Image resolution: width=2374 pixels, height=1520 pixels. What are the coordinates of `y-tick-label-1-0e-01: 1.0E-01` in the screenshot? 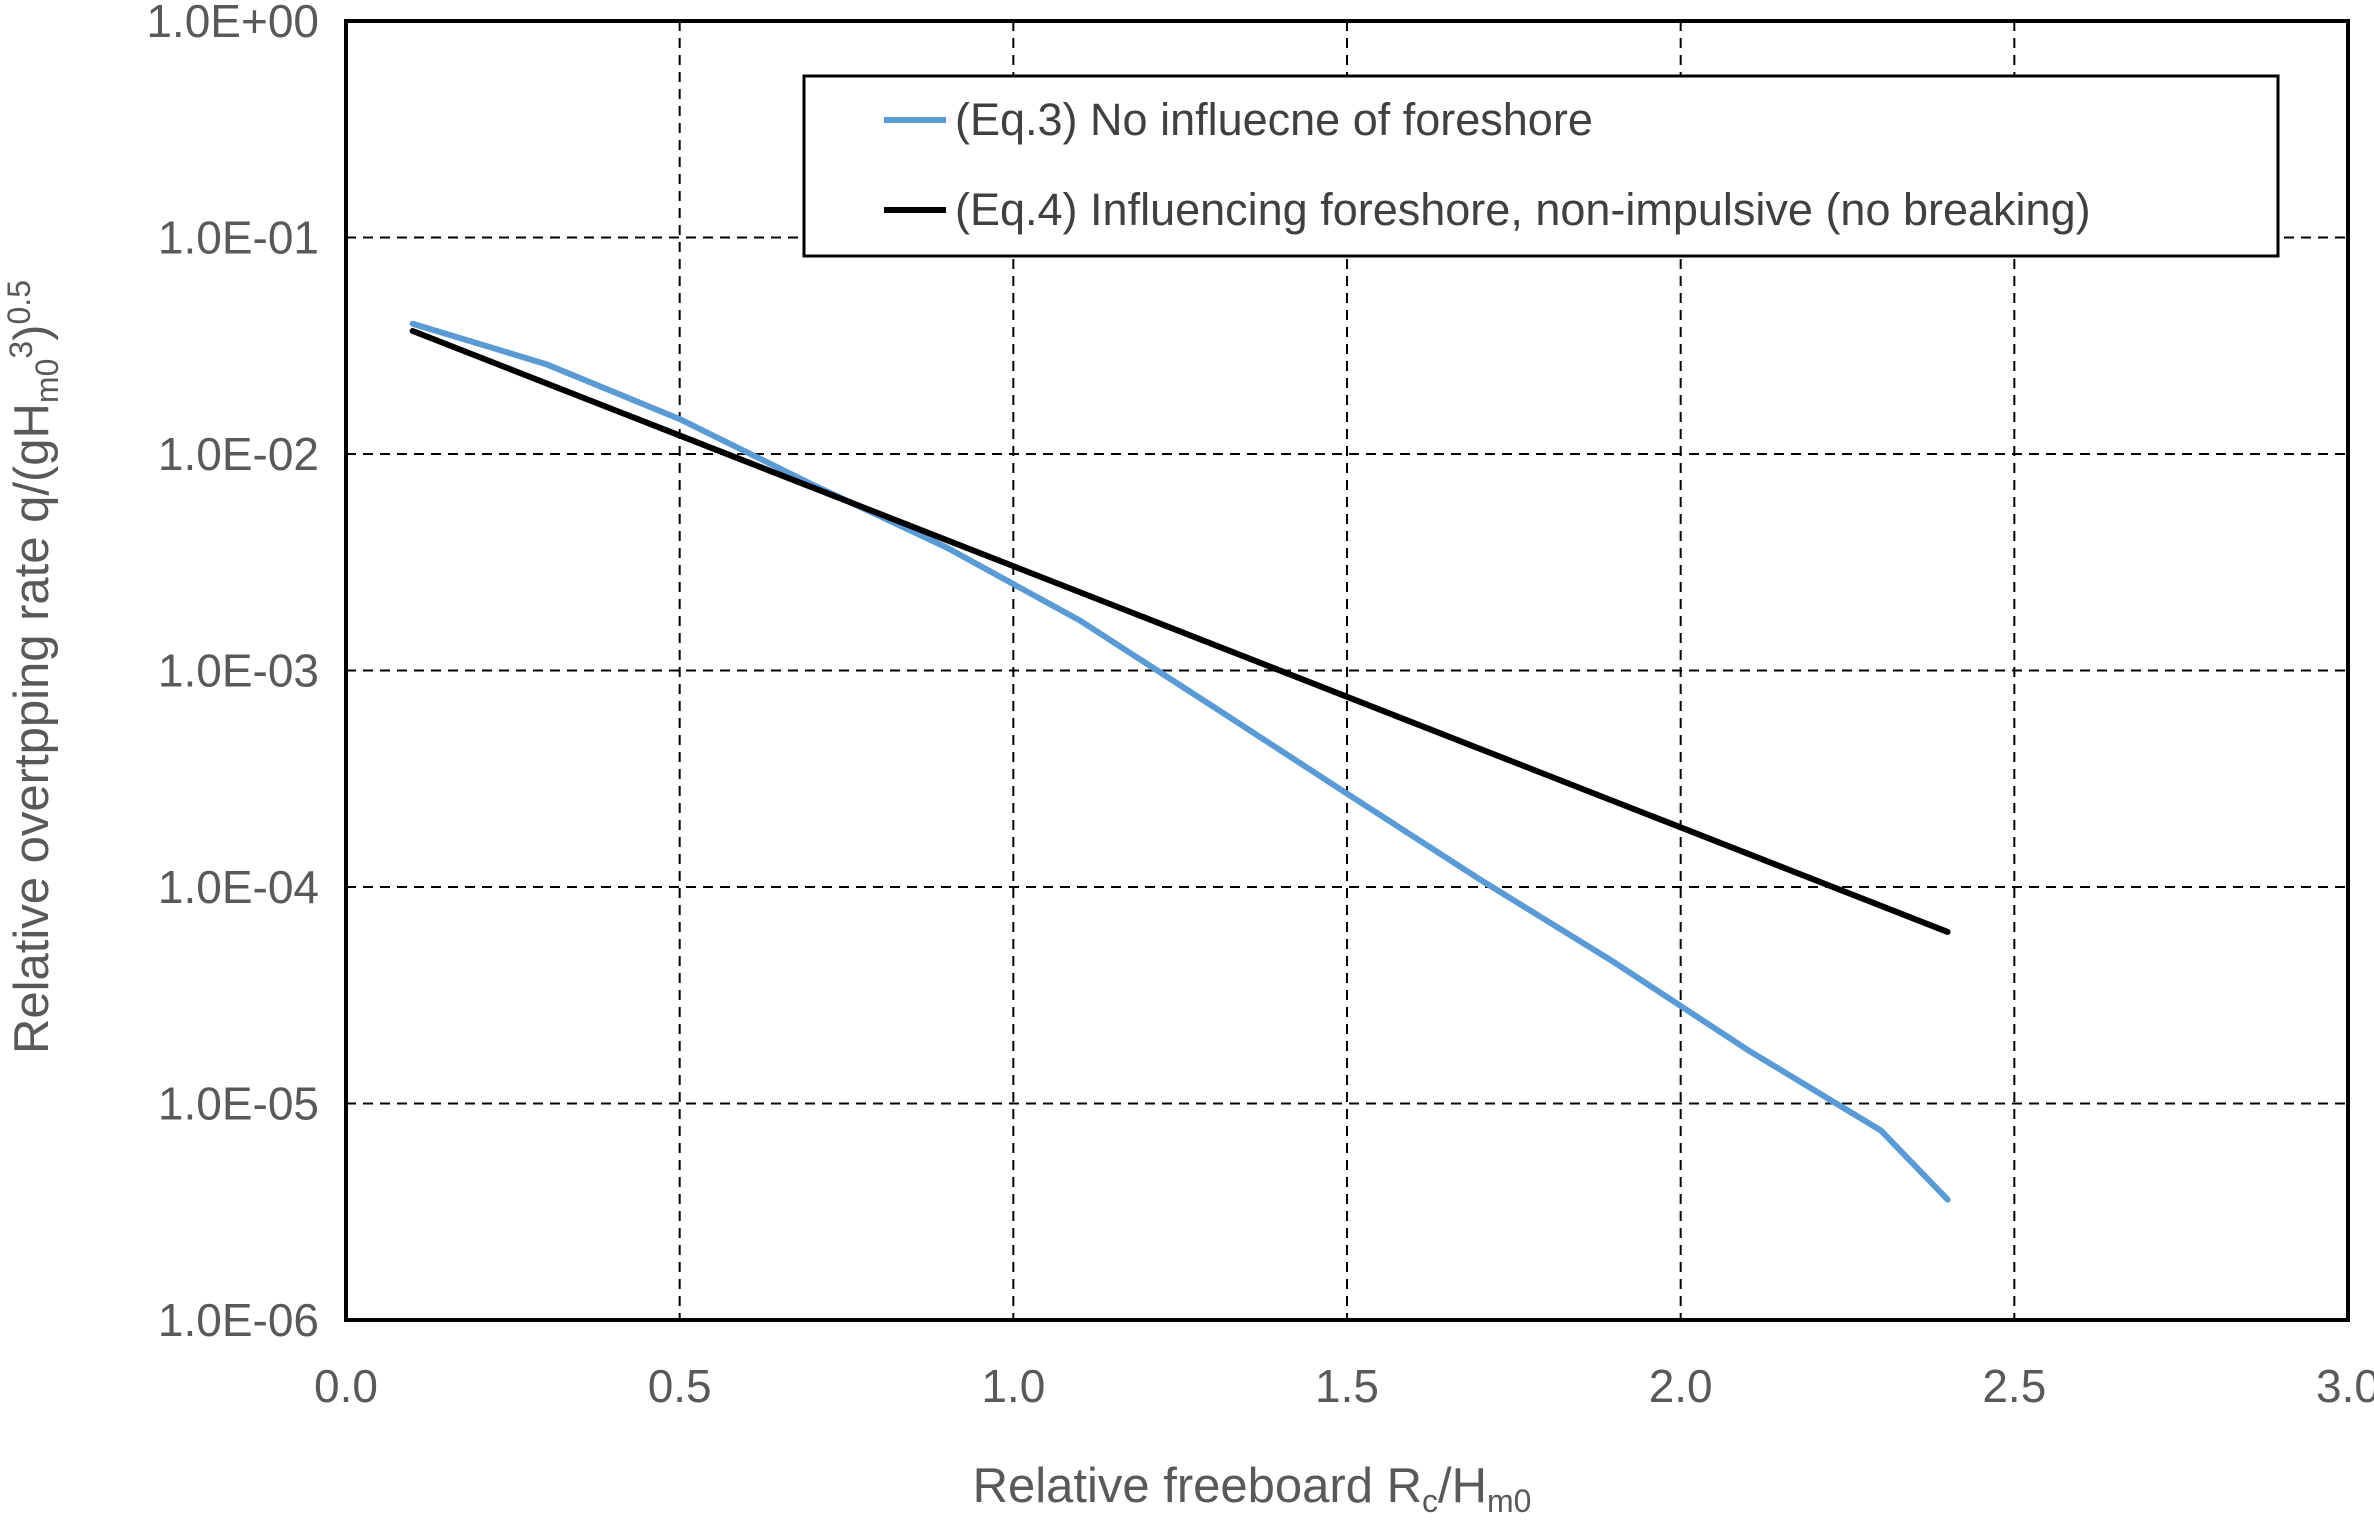 It's located at (238, 238).